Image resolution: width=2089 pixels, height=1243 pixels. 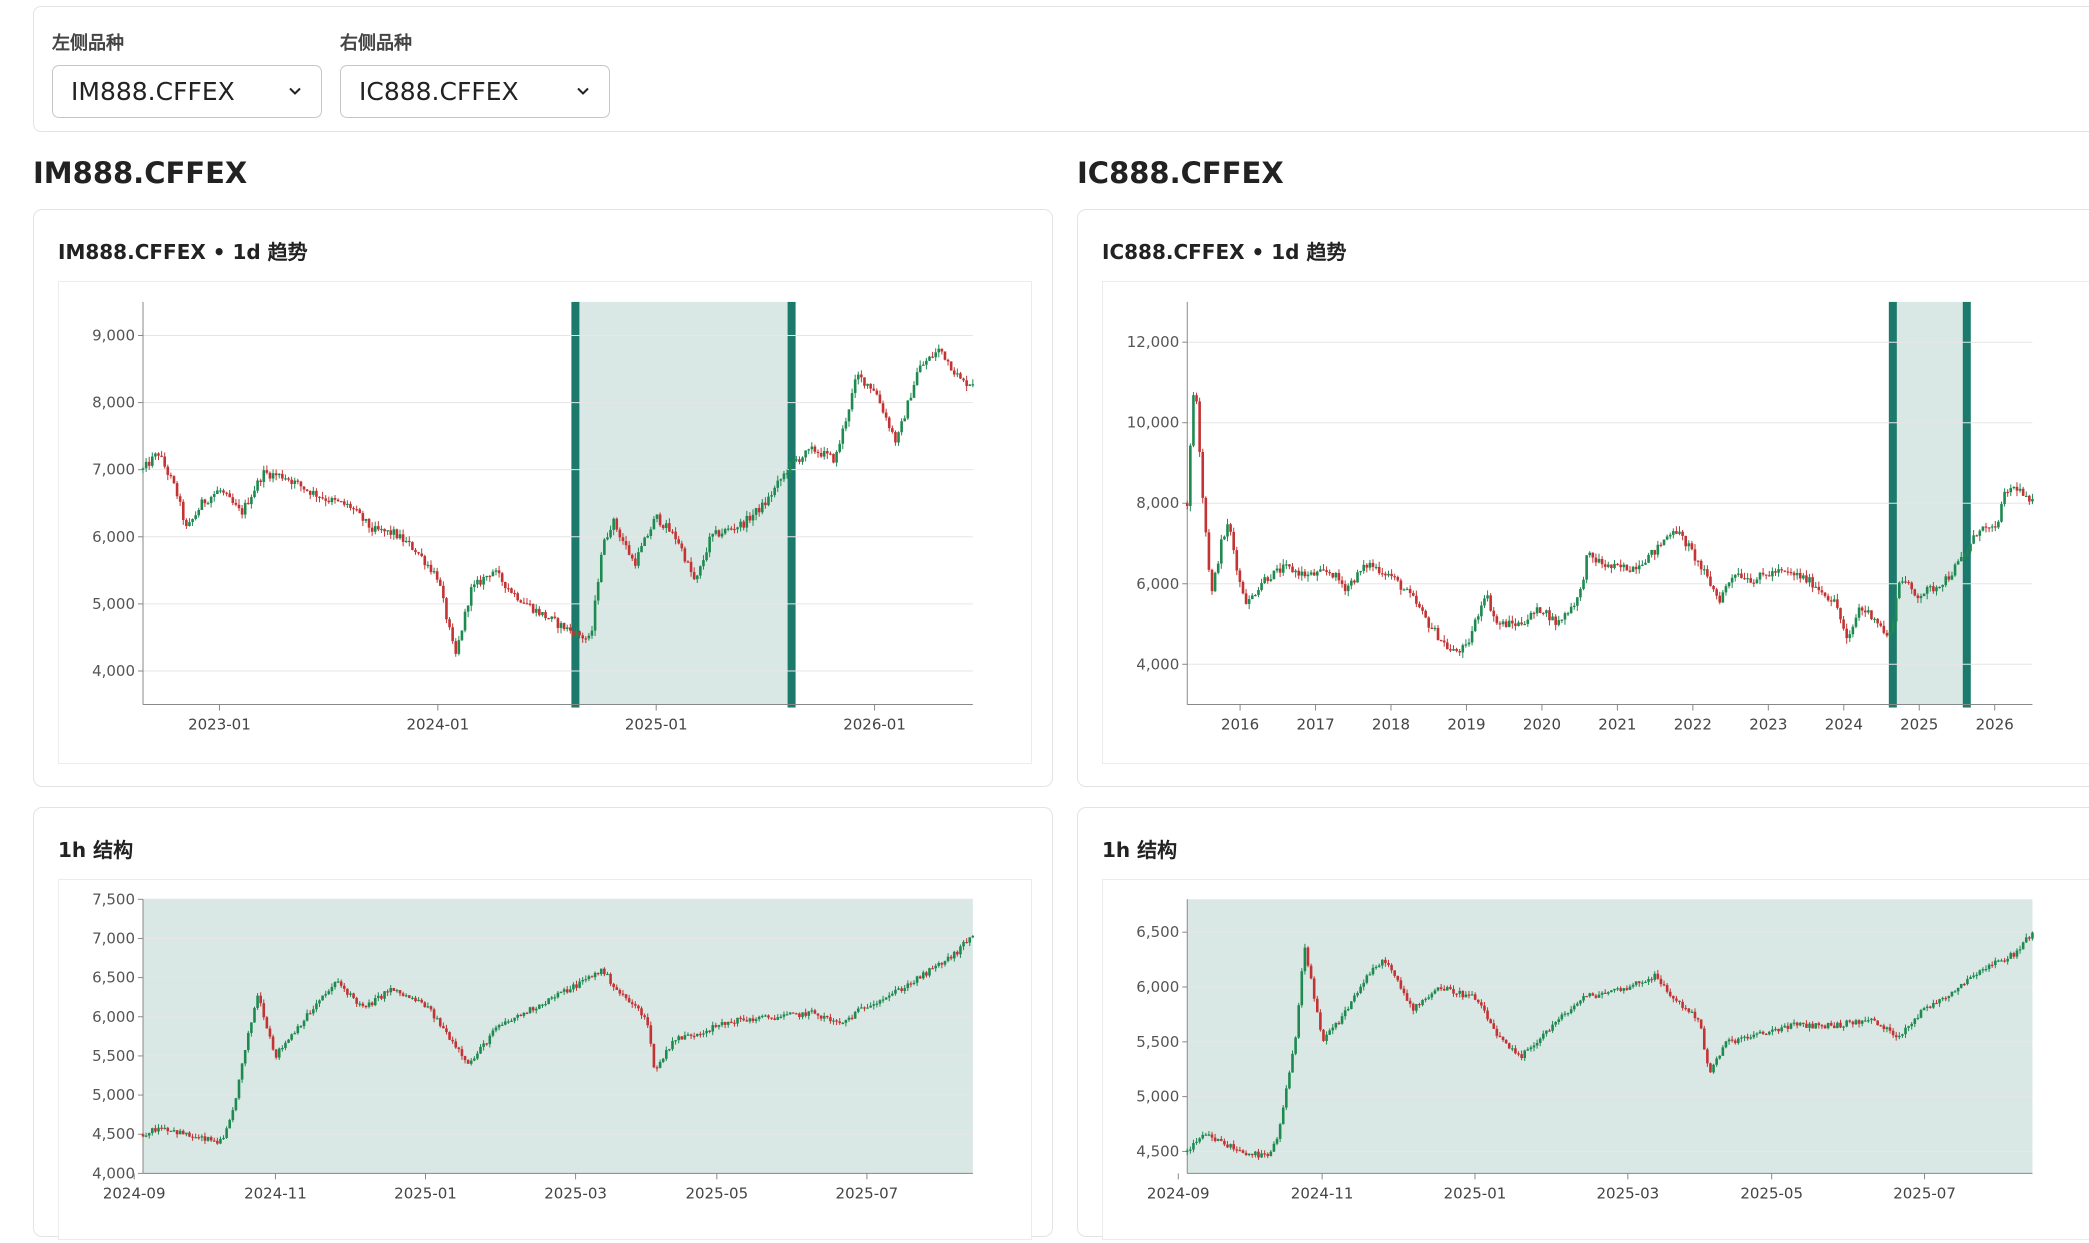 What do you see at coordinates (113, 671) in the screenshot?
I see `y-tick-label: 4,000` at bounding box center [113, 671].